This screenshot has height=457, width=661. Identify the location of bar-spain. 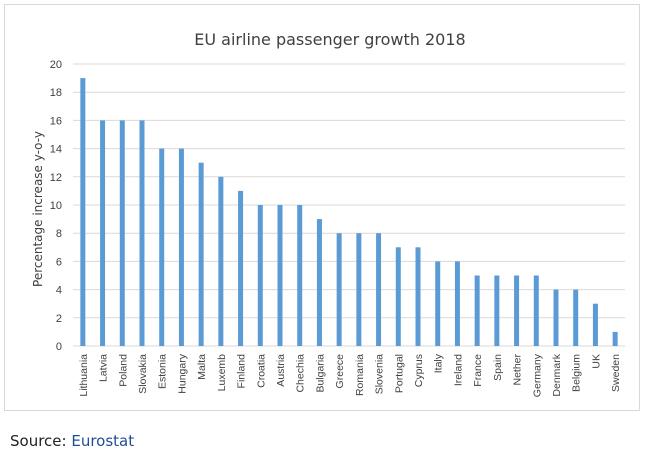
(497, 310).